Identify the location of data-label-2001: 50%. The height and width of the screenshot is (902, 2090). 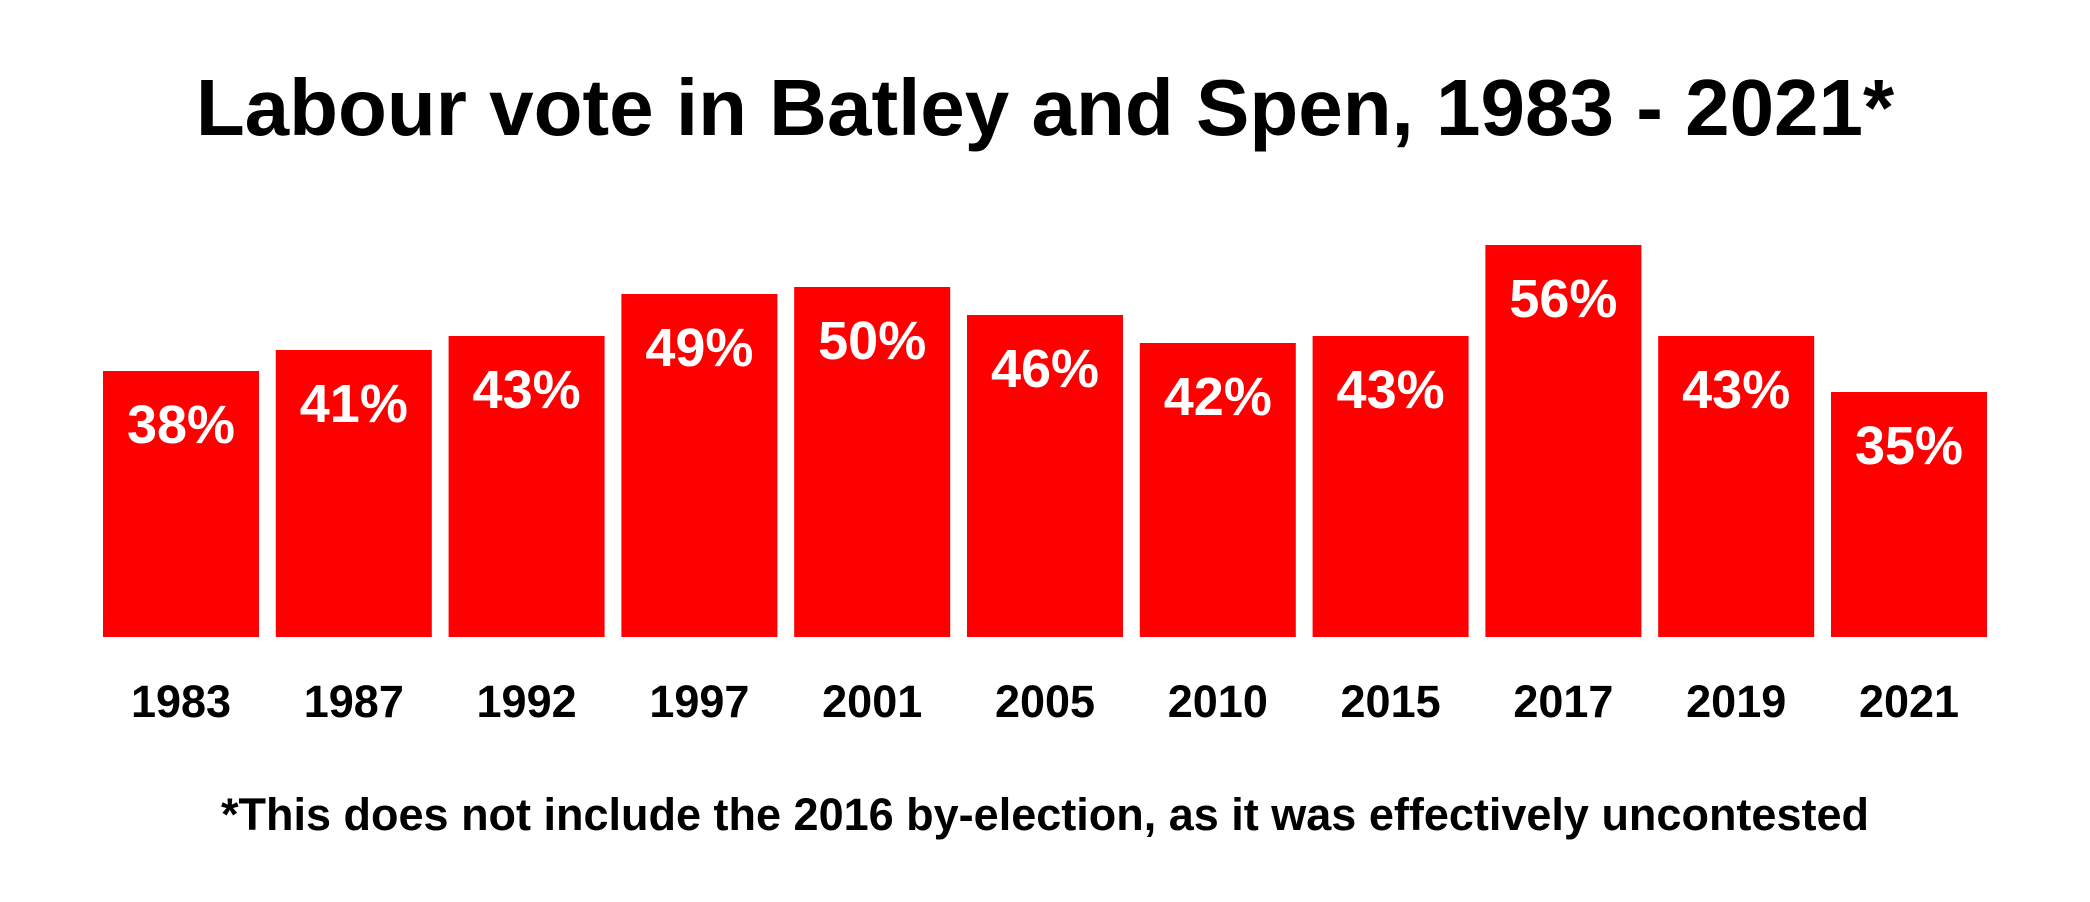
(872, 341).